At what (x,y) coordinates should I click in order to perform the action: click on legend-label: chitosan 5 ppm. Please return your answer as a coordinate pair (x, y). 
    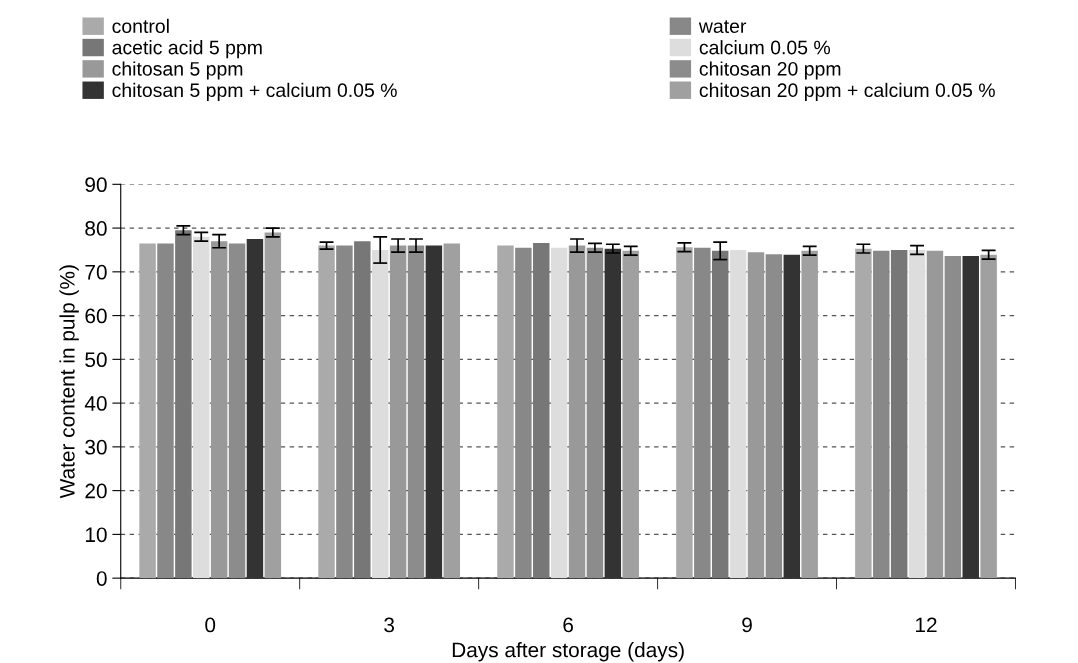
    Looking at the image, I should click on (177, 70).